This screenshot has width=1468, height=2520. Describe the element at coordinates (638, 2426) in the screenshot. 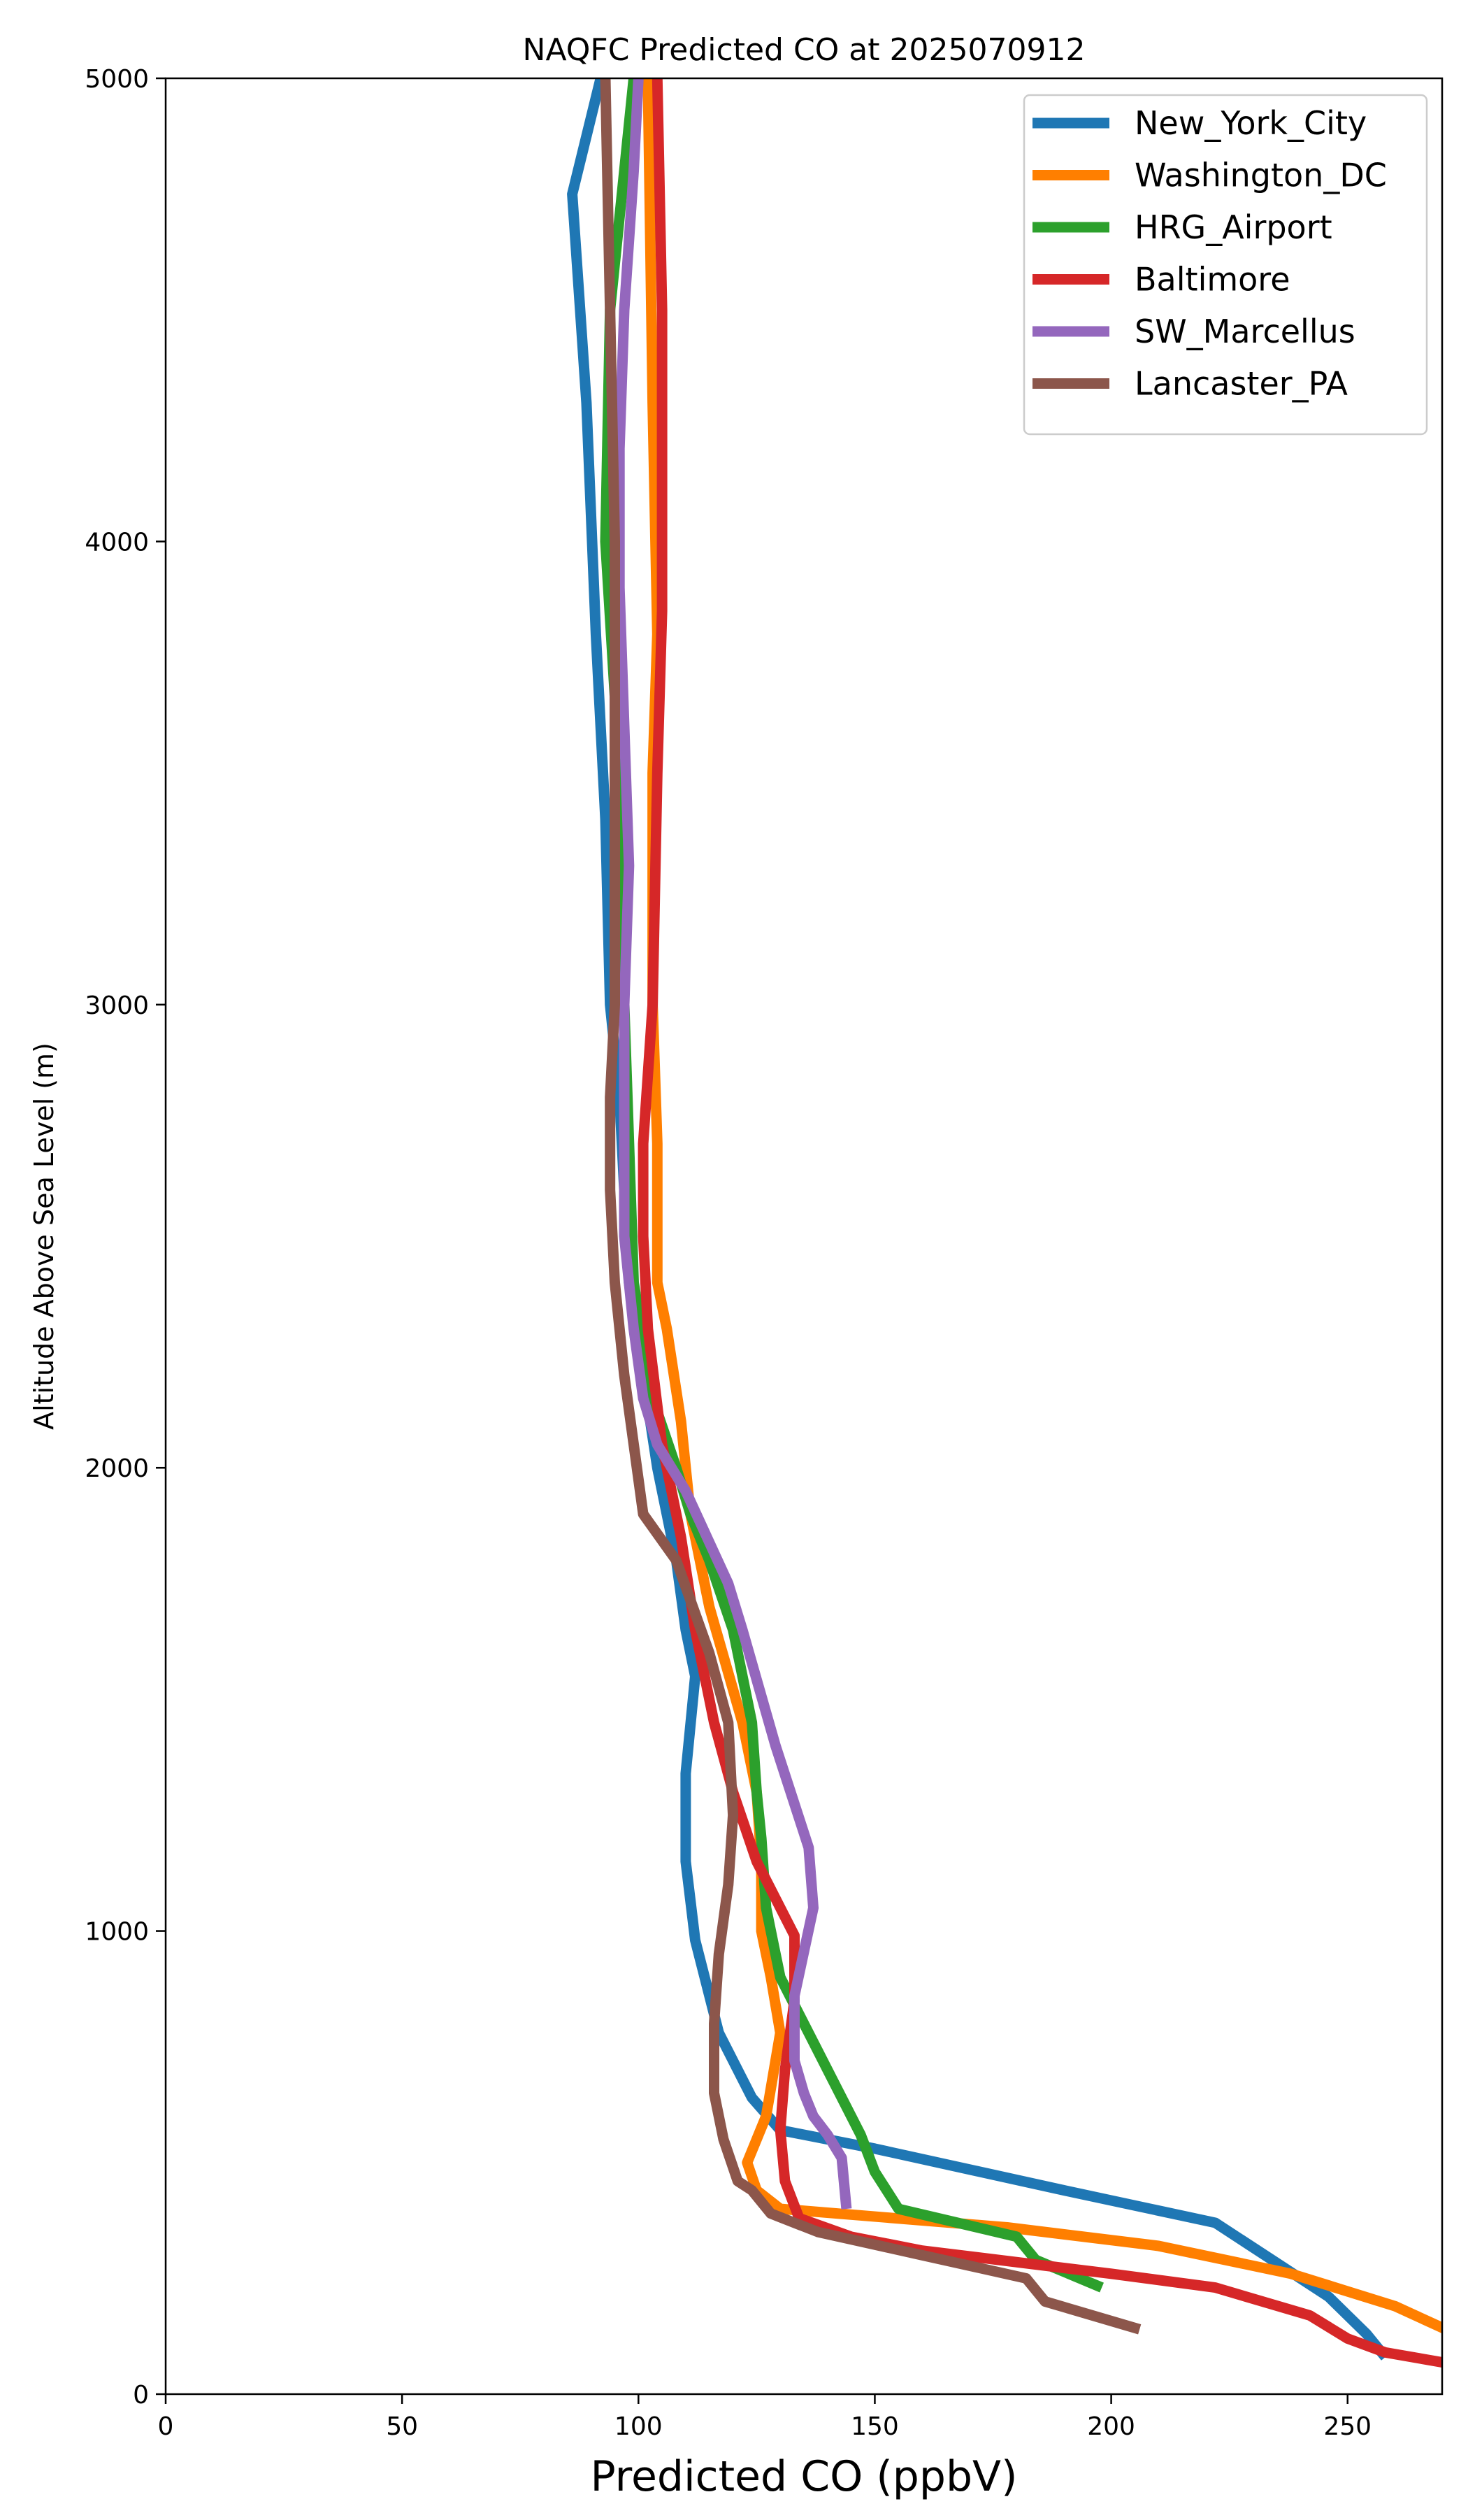

I see `x-tick-label: 100` at that location.